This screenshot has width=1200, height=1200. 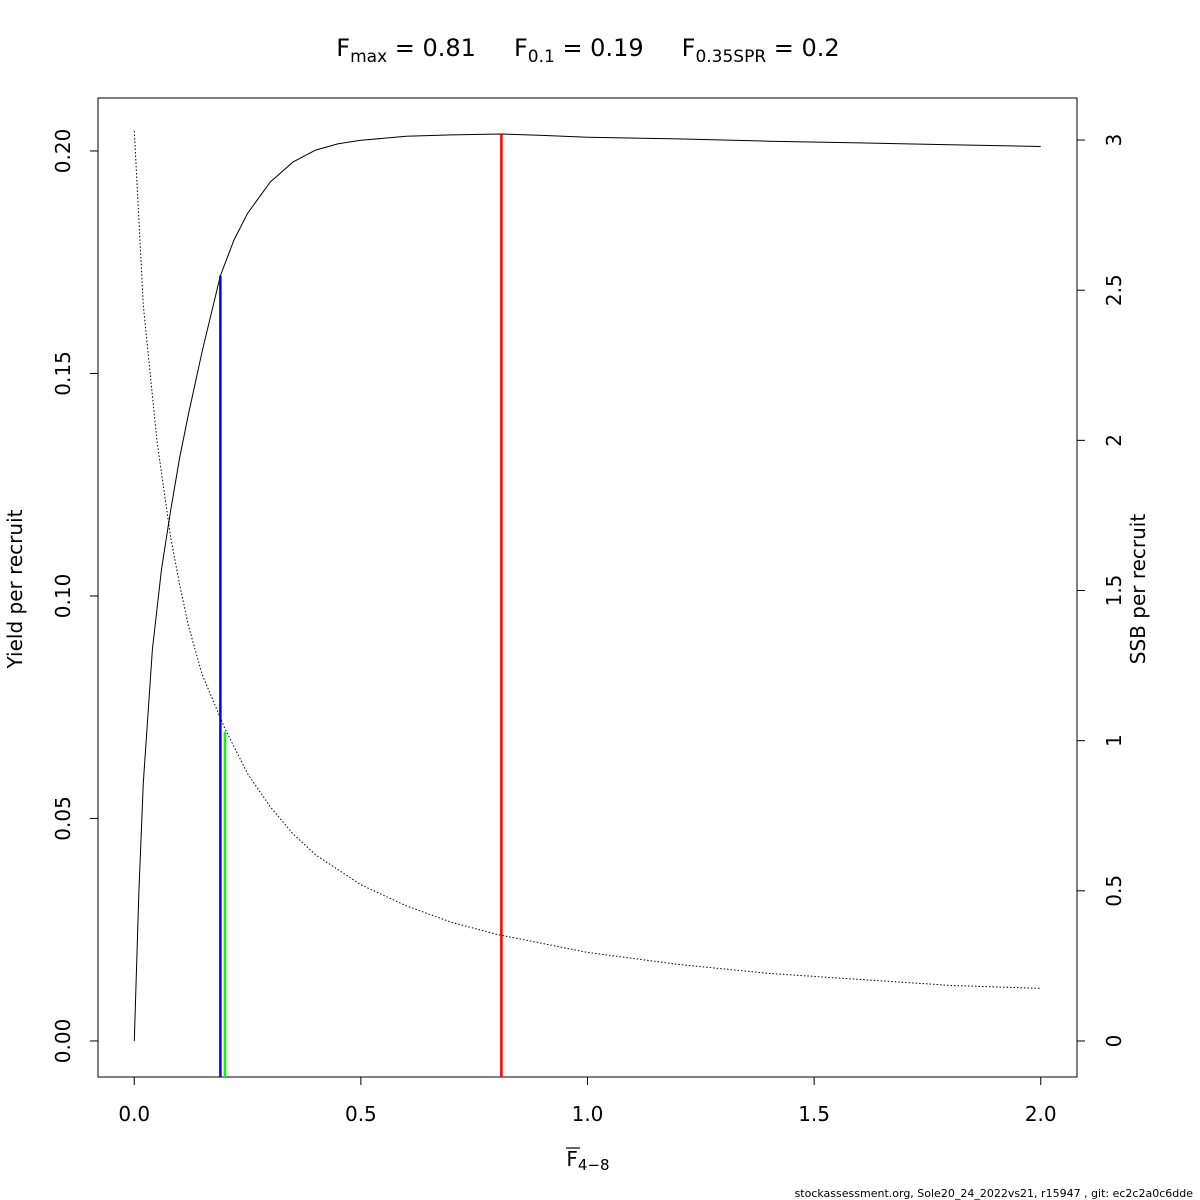 I want to click on x-title-symbol: F, so click(x=572, y=1159).